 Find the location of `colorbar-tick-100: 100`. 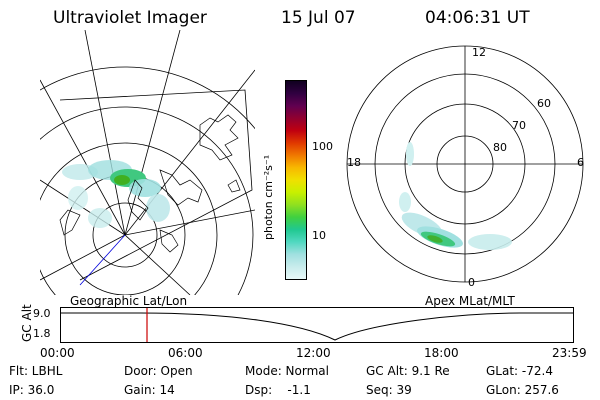

colorbar-tick-100: 100 is located at coordinates (322, 146).